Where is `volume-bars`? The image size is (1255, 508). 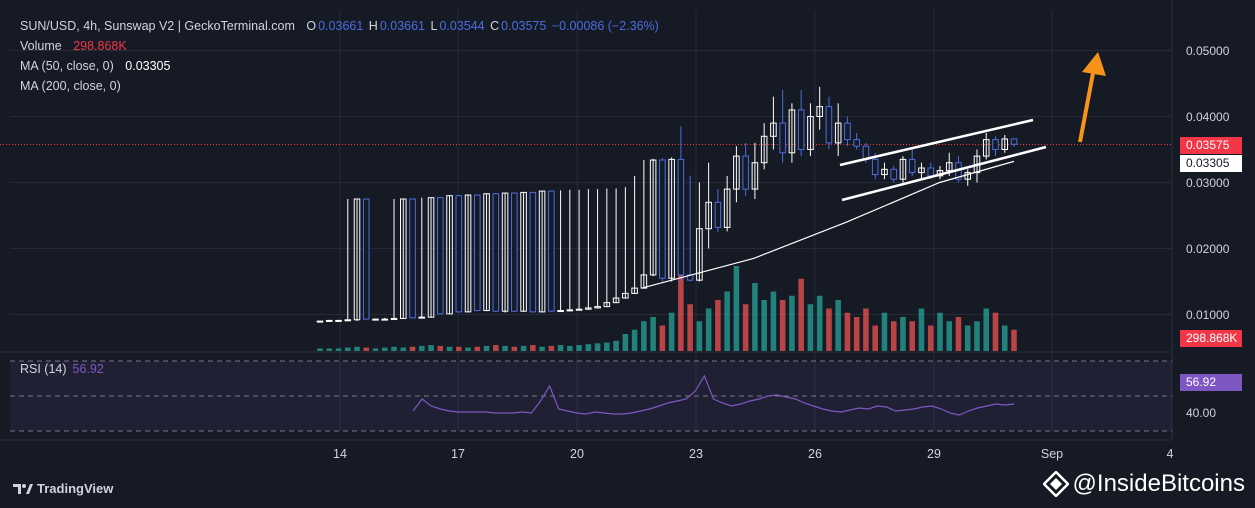
volume-bars is located at coordinates (667, 308).